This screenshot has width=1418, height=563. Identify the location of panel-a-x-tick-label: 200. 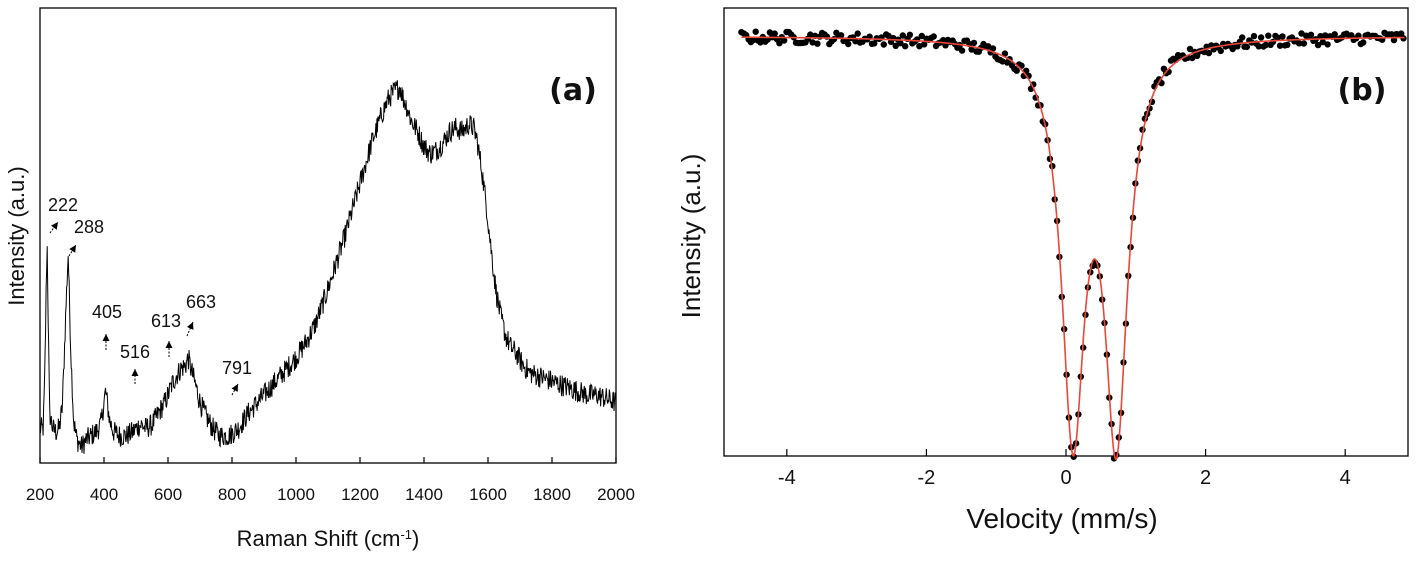
(40, 494).